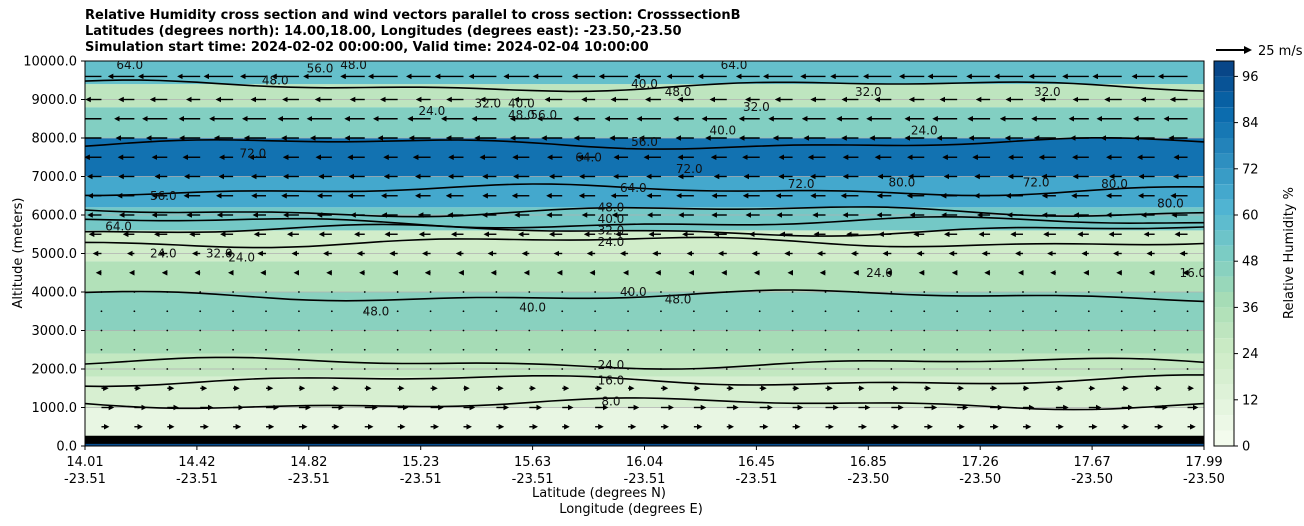  What do you see at coordinates (55, 254) in the screenshot?
I see `y-tick-label: 5000.0` at bounding box center [55, 254].